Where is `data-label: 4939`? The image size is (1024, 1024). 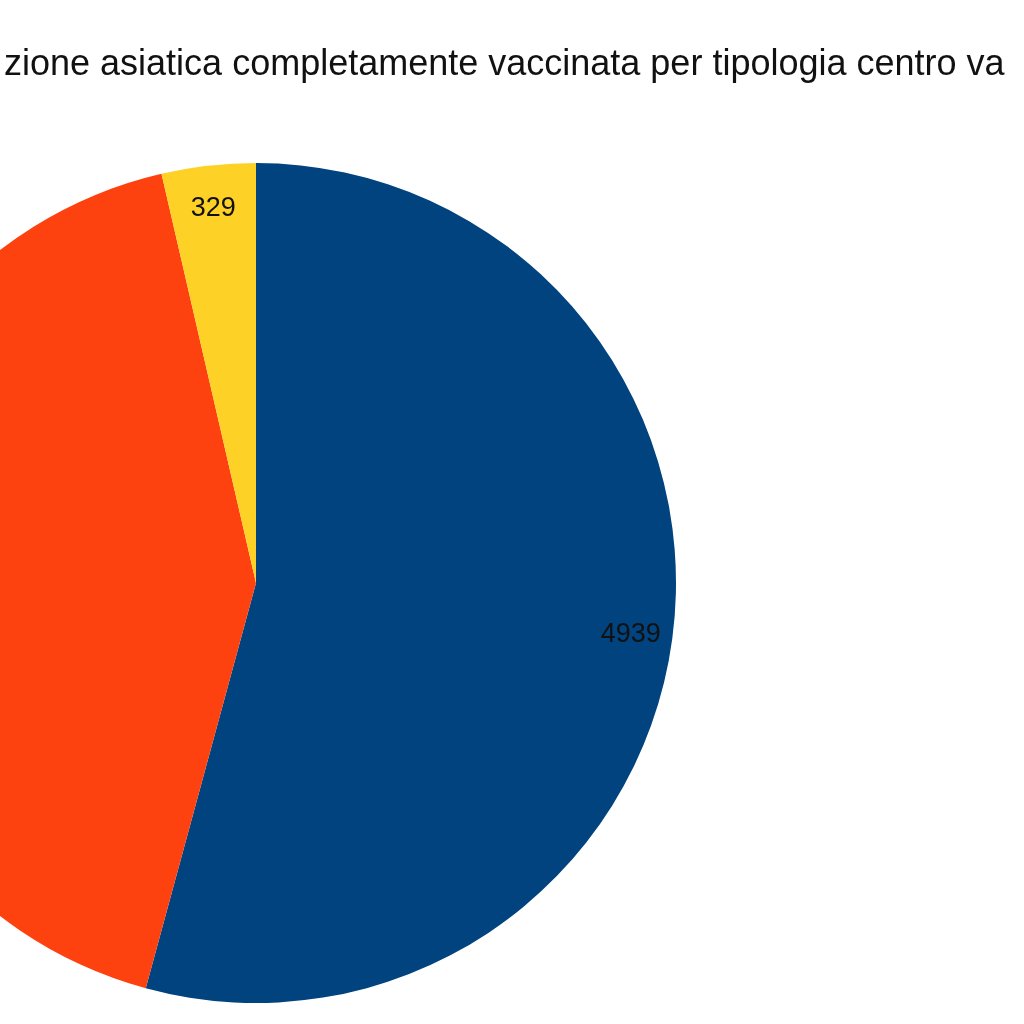 data-label: 4939 is located at coordinates (630, 633).